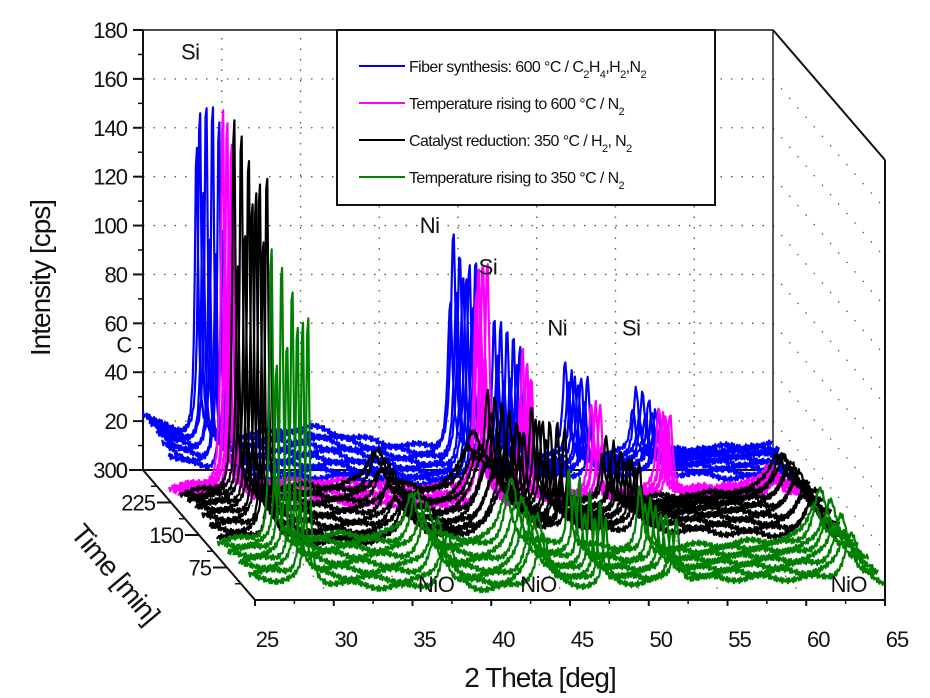  What do you see at coordinates (346, 639) in the screenshot?
I see `x-tick-label: 30` at bounding box center [346, 639].